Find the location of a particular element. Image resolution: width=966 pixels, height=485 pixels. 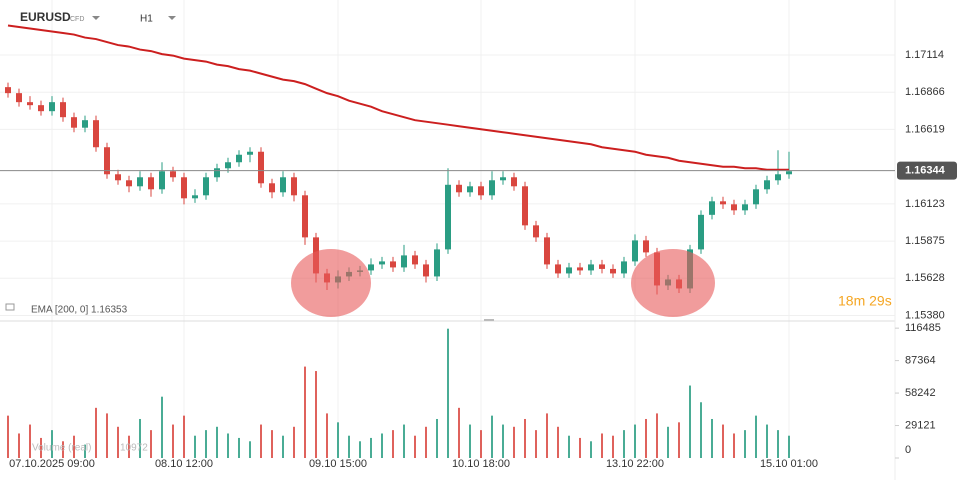

symbol-dropdown is located at coordinates (96, 18).